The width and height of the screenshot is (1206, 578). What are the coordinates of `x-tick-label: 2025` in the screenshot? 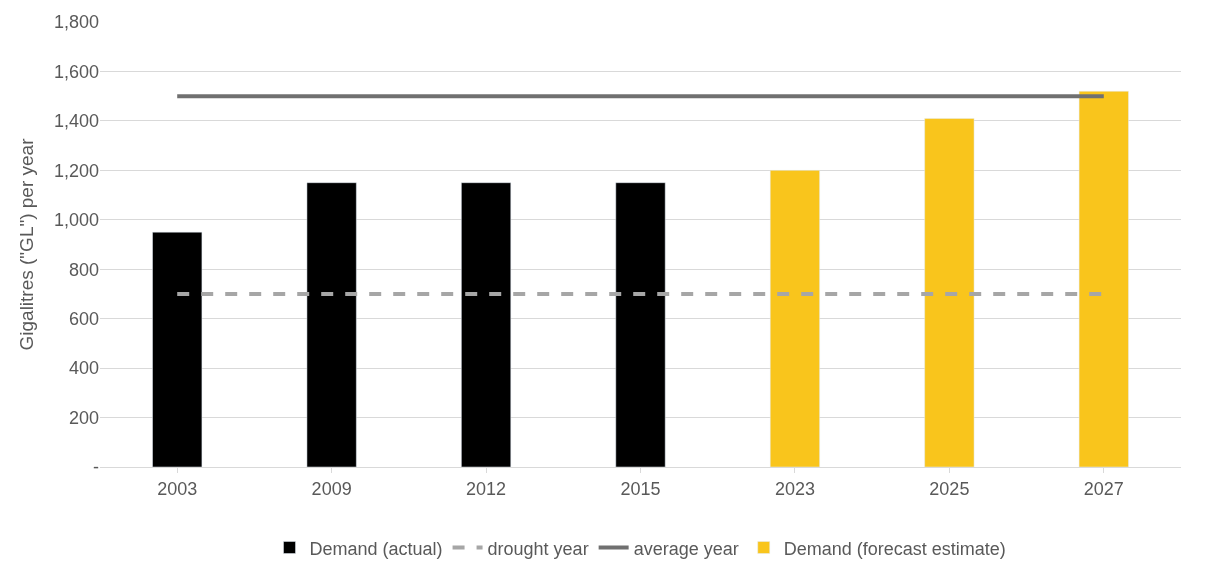 It's located at (949, 488).